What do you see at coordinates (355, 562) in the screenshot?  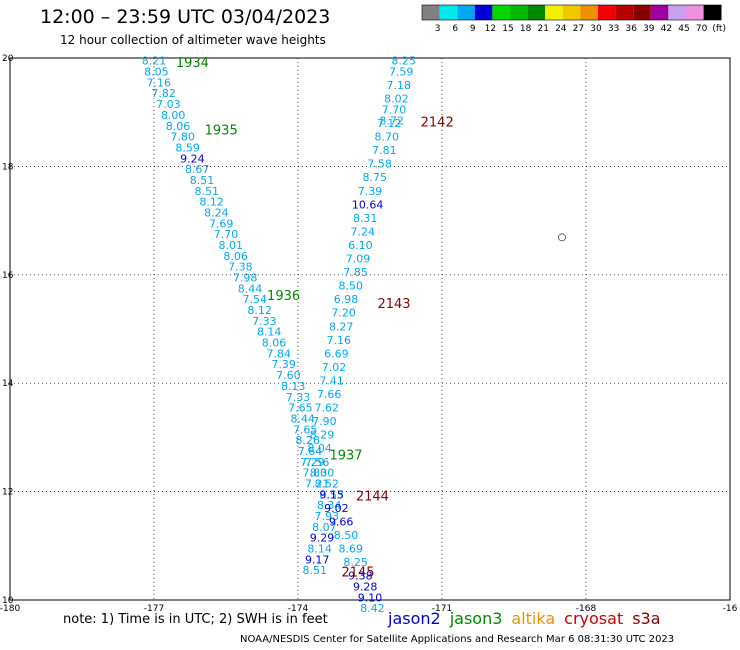 I see `wave-height-label: 8.25` at bounding box center [355, 562].